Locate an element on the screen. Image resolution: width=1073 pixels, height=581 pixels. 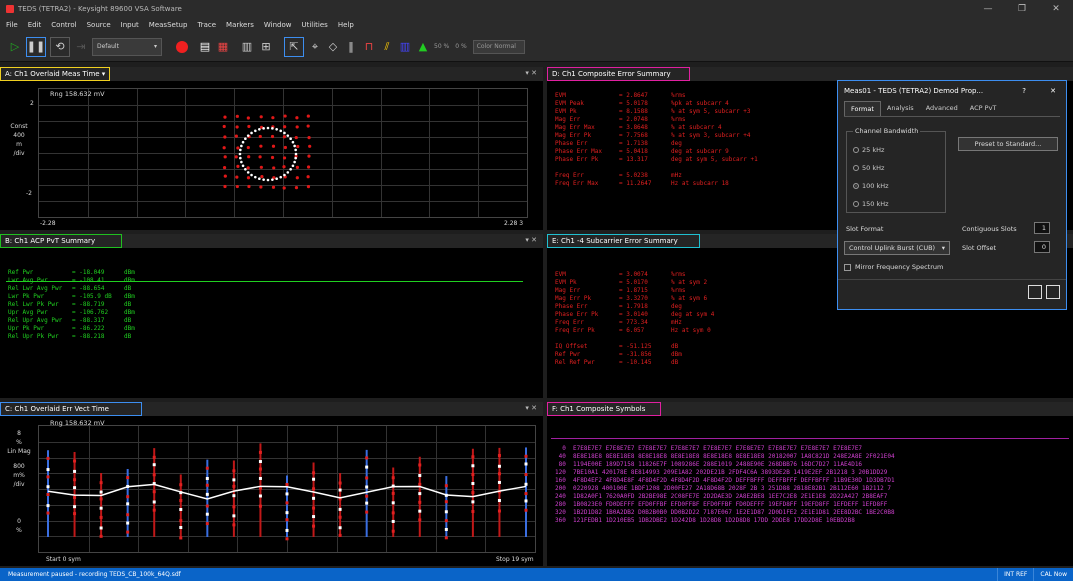
pane-b-title: B: Ch1 ACP PvT Summary is located at coordinates (61, 241).